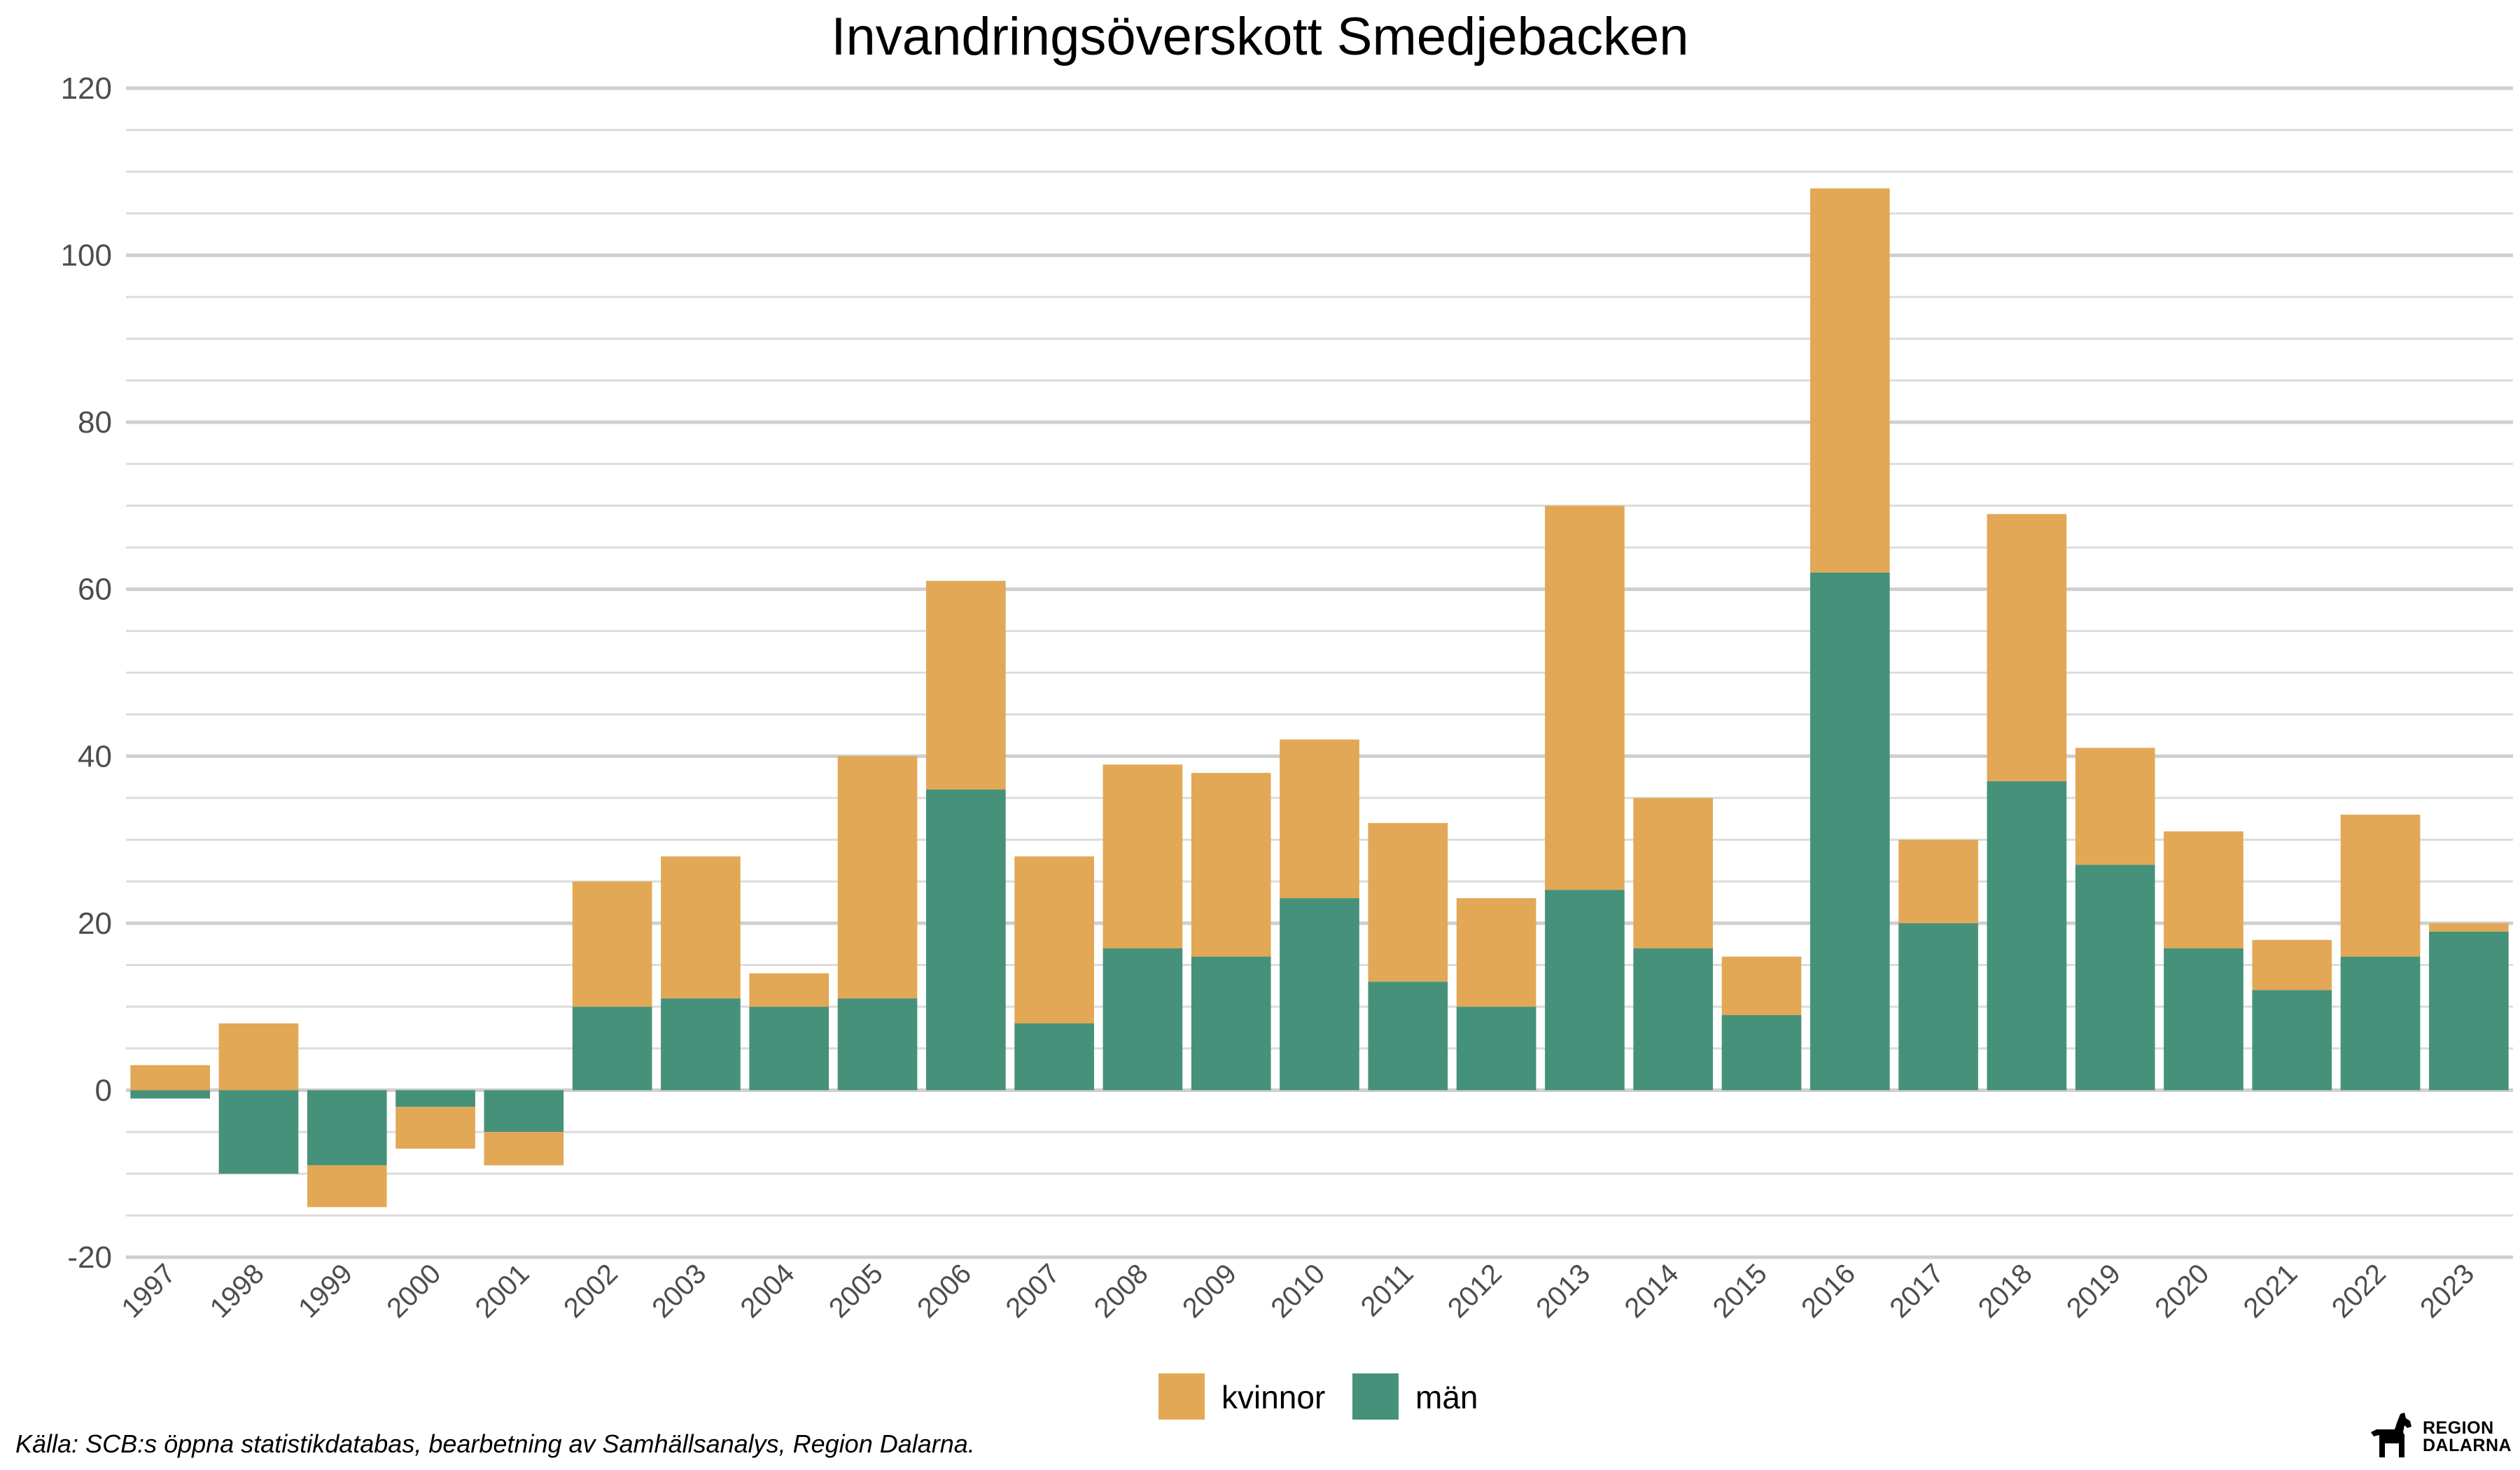 The height and width of the screenshot is (1470, 2520). I want to click on logo-line-1: REGION, so click(2458, 1428).